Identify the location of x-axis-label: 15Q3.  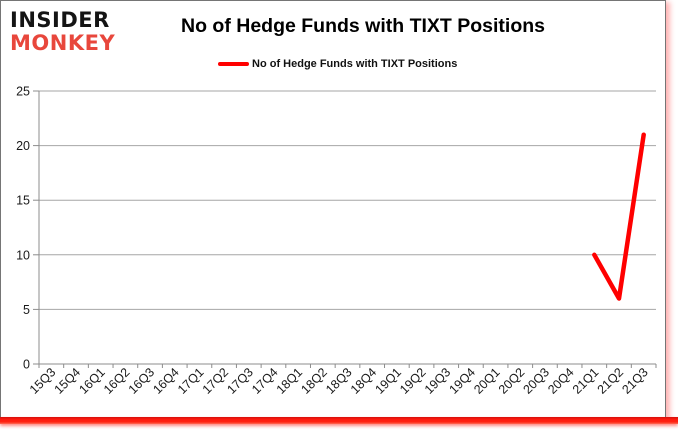
(43, 381).